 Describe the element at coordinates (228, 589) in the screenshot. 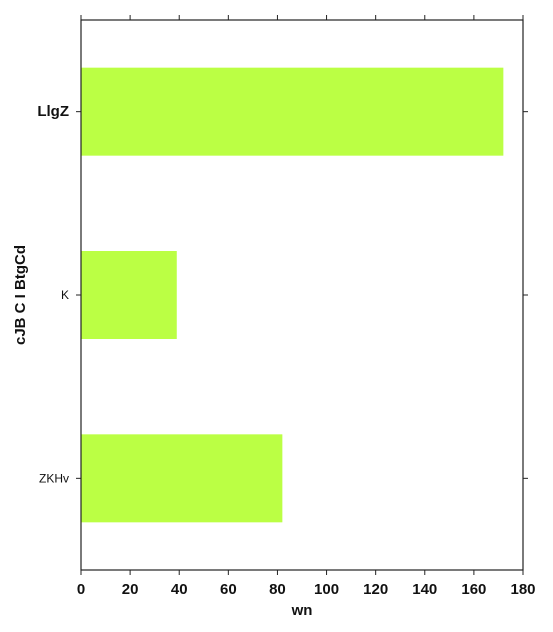

I see `x-tick-label: 60` at that location.